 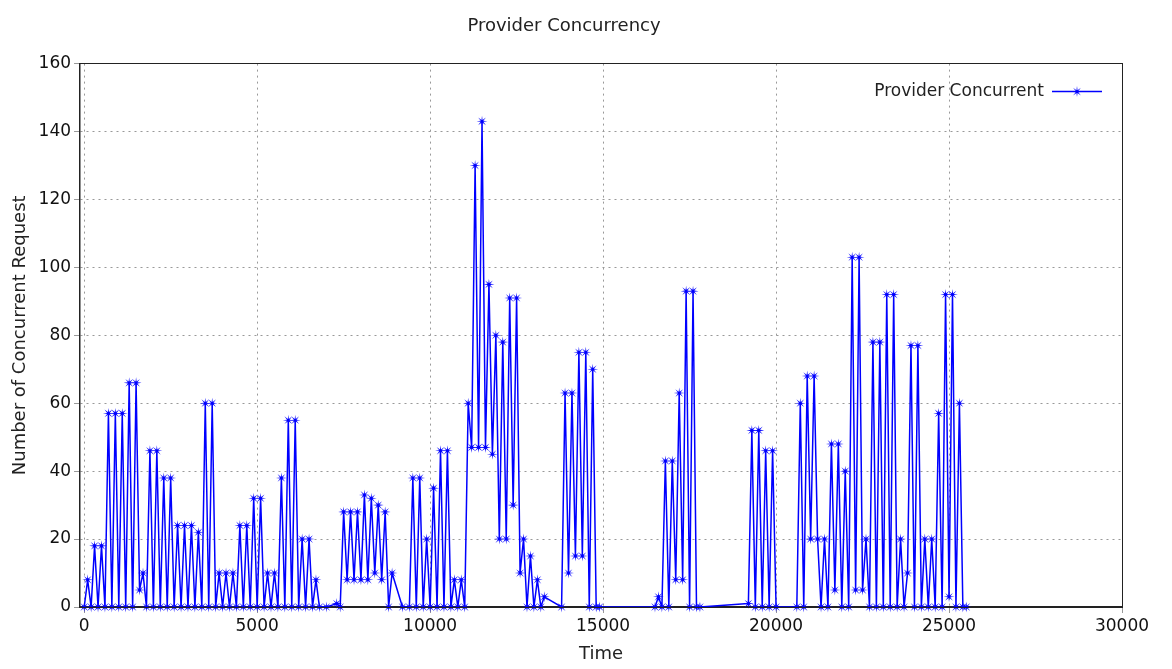 I want to click on y-tick-label: 120, so click(x=55, y=197).